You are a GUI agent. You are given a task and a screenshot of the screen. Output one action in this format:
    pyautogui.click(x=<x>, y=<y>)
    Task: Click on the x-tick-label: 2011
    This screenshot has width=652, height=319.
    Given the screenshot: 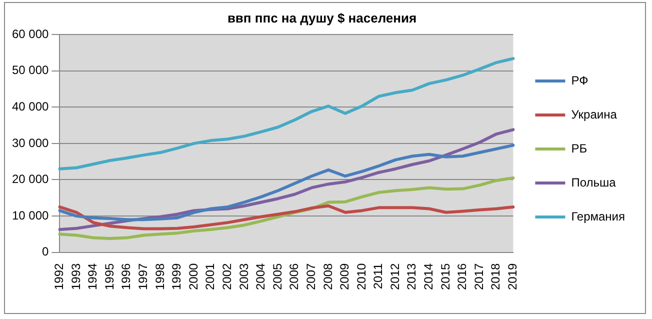 What is the action you would take?
    pyautogui.click(x=378, y=276)
    